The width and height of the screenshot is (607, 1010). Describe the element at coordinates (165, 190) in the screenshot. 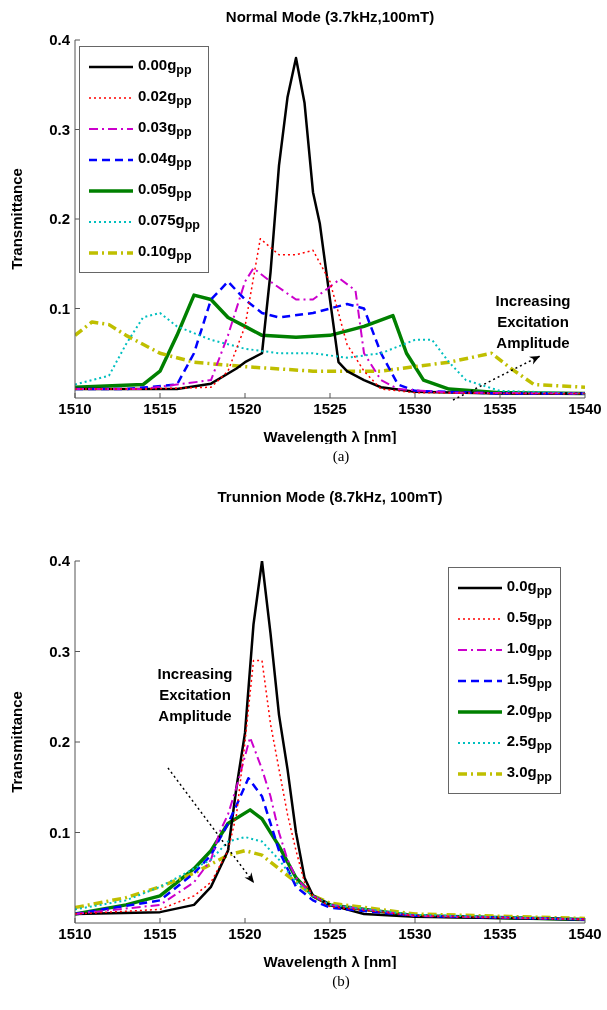

I see `legend-label: 0.05g$_{pp}$` at that location.